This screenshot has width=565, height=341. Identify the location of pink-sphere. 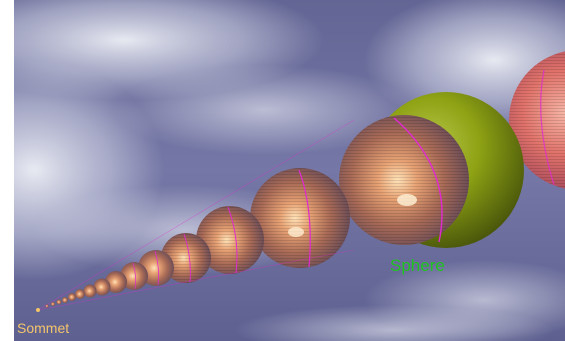
(537, 120).